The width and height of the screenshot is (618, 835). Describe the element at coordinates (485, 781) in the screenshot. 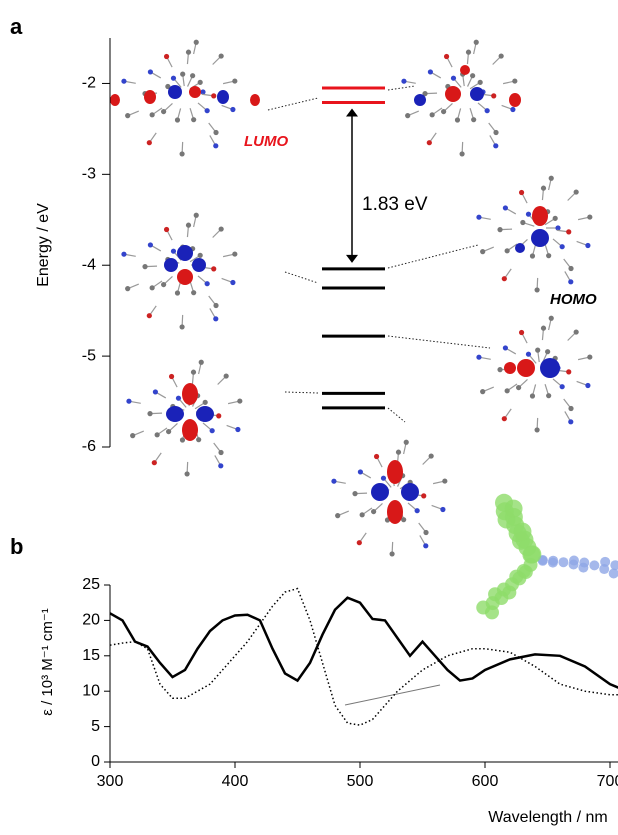

I see `x-tick-label: 600` at that location.